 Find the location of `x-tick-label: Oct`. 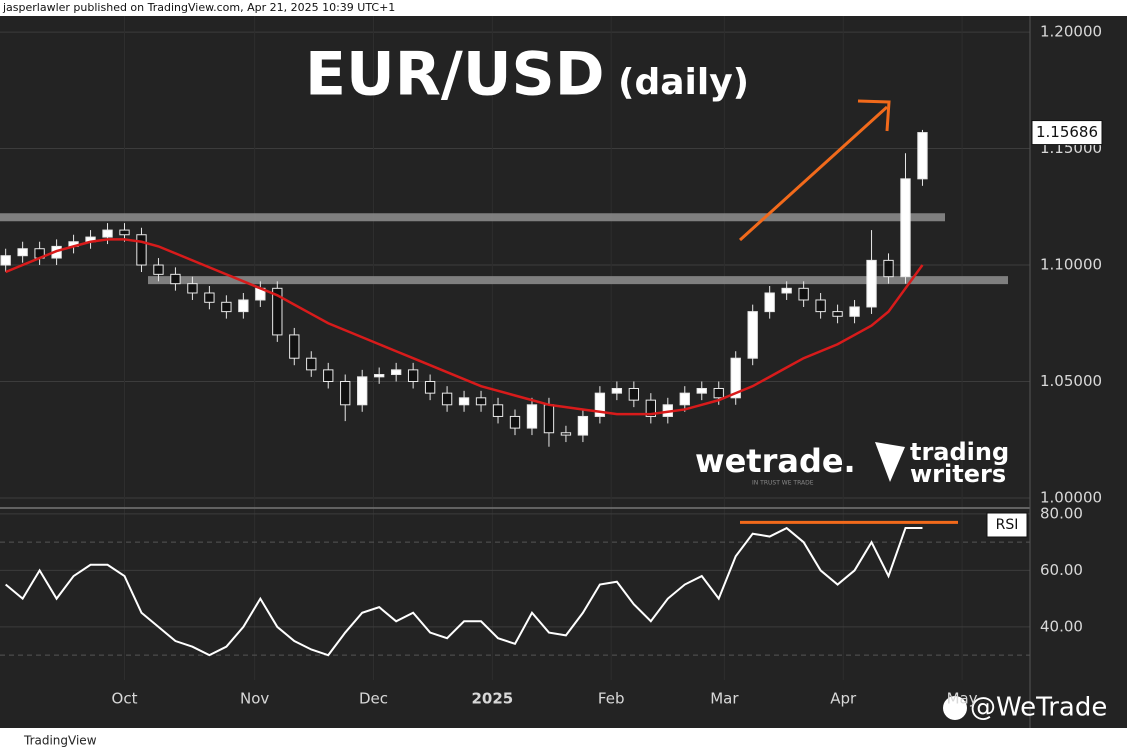

x-tick-label: Oct is located at coordinates (125, 699).